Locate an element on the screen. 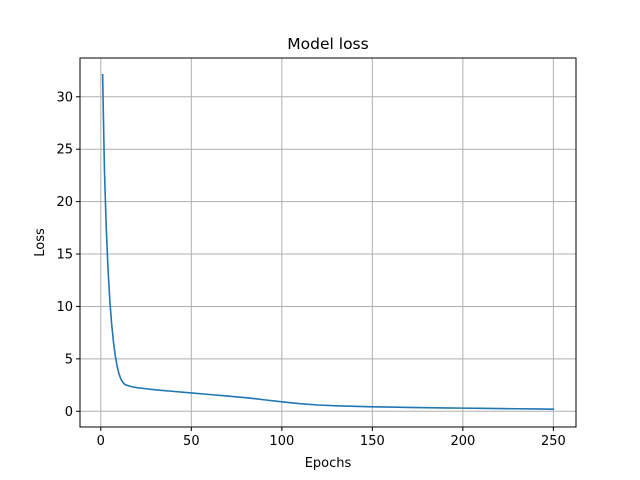 This screenshot has height=480, width=640. x-tick-label: 250 is located at coordinates (553, 441).